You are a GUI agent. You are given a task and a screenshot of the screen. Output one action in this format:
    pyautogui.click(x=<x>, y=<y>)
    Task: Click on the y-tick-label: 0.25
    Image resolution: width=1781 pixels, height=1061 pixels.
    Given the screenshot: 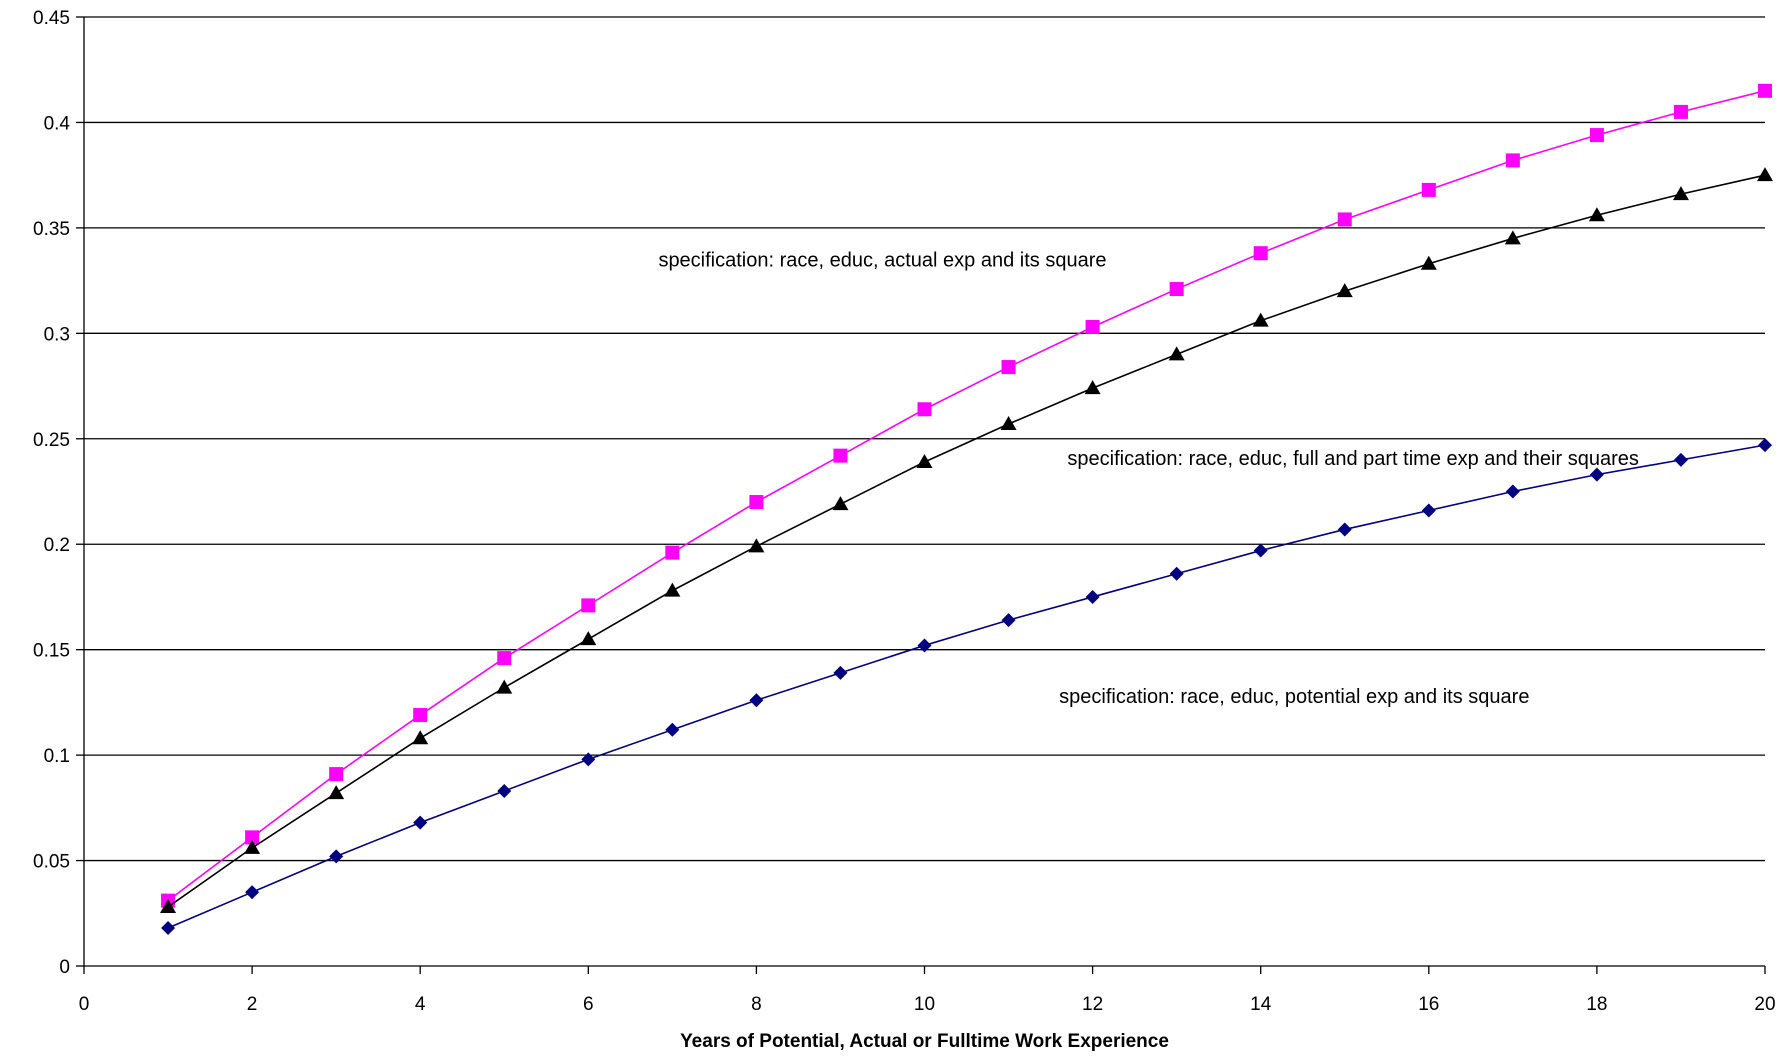 What is the action you would take?
    pyautogui.click(x=51, y=440)
    